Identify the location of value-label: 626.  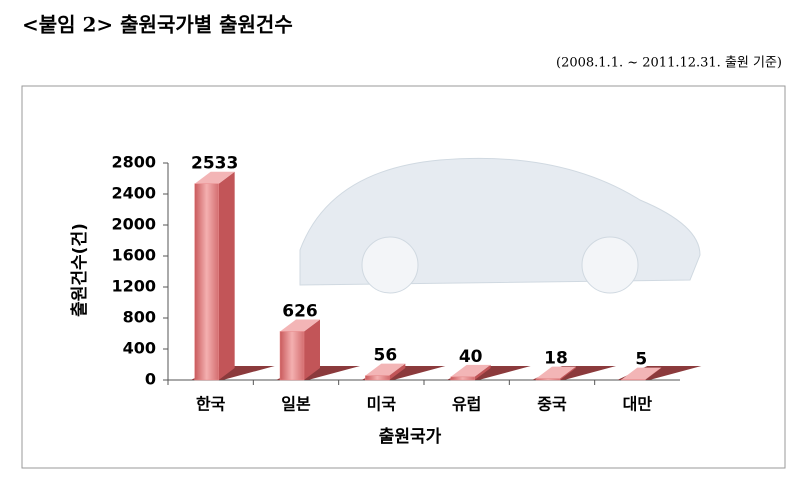
(300, 311).